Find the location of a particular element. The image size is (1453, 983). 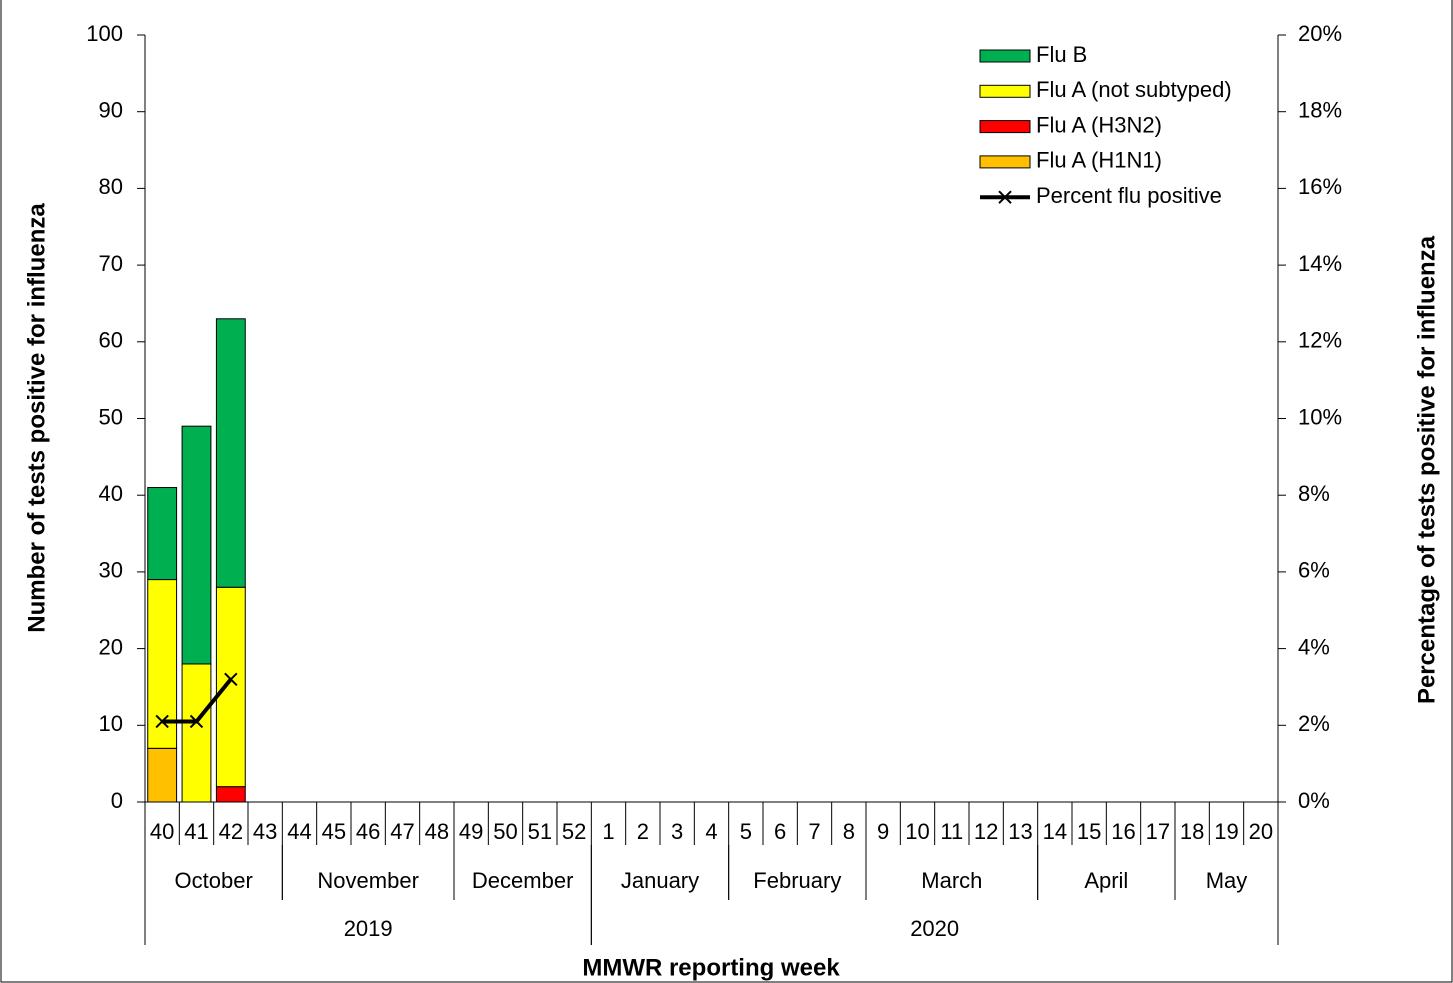

y-tick-label: 100 is located at coordinates (104, 33).